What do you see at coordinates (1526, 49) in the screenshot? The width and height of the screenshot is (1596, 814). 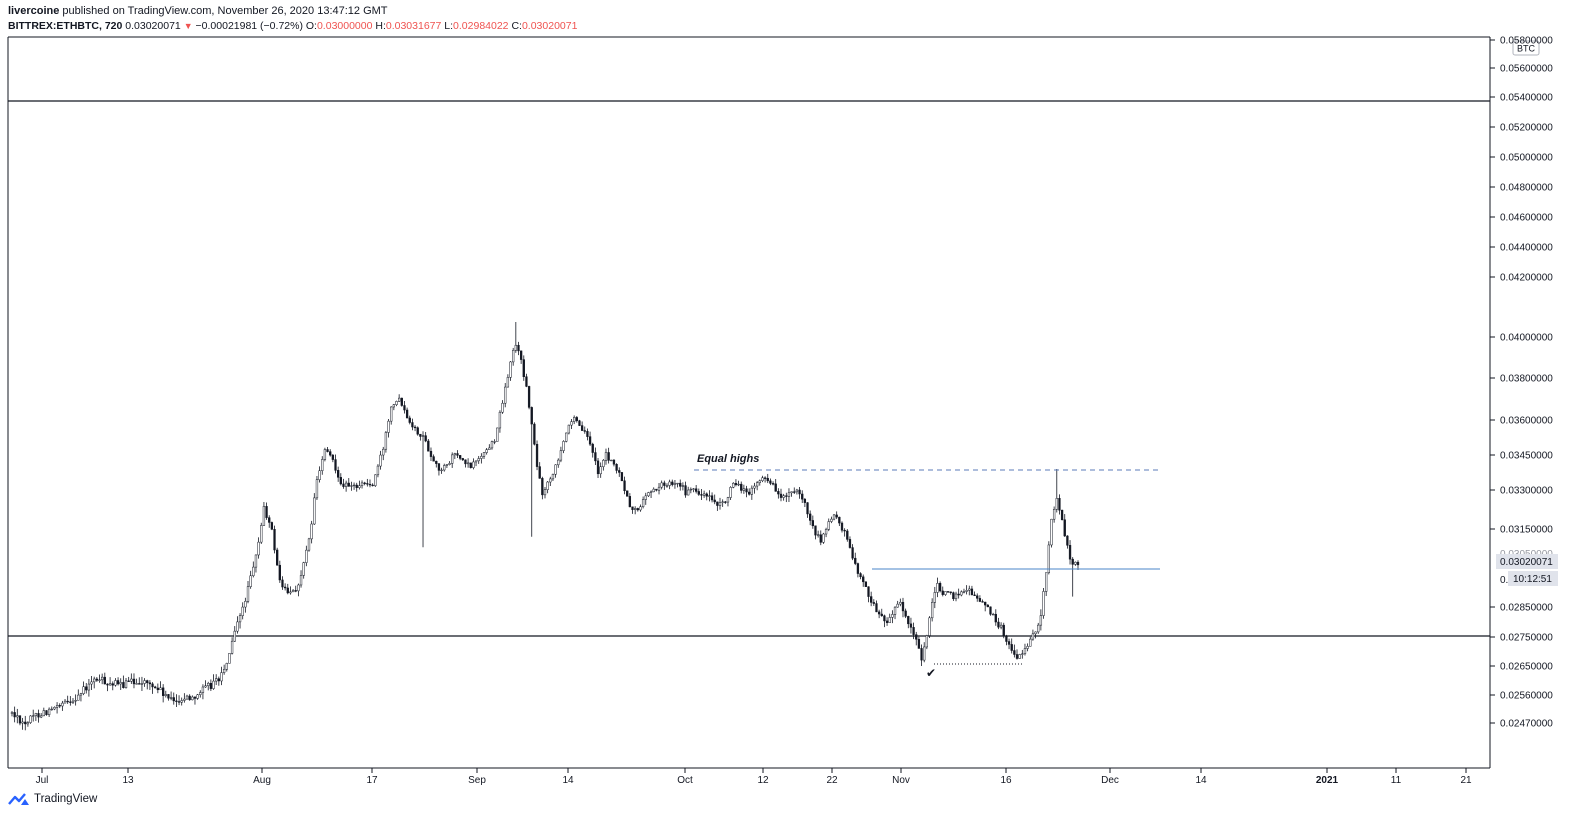 I see `currency-label: BTC` at bounding box center [1526, 49].